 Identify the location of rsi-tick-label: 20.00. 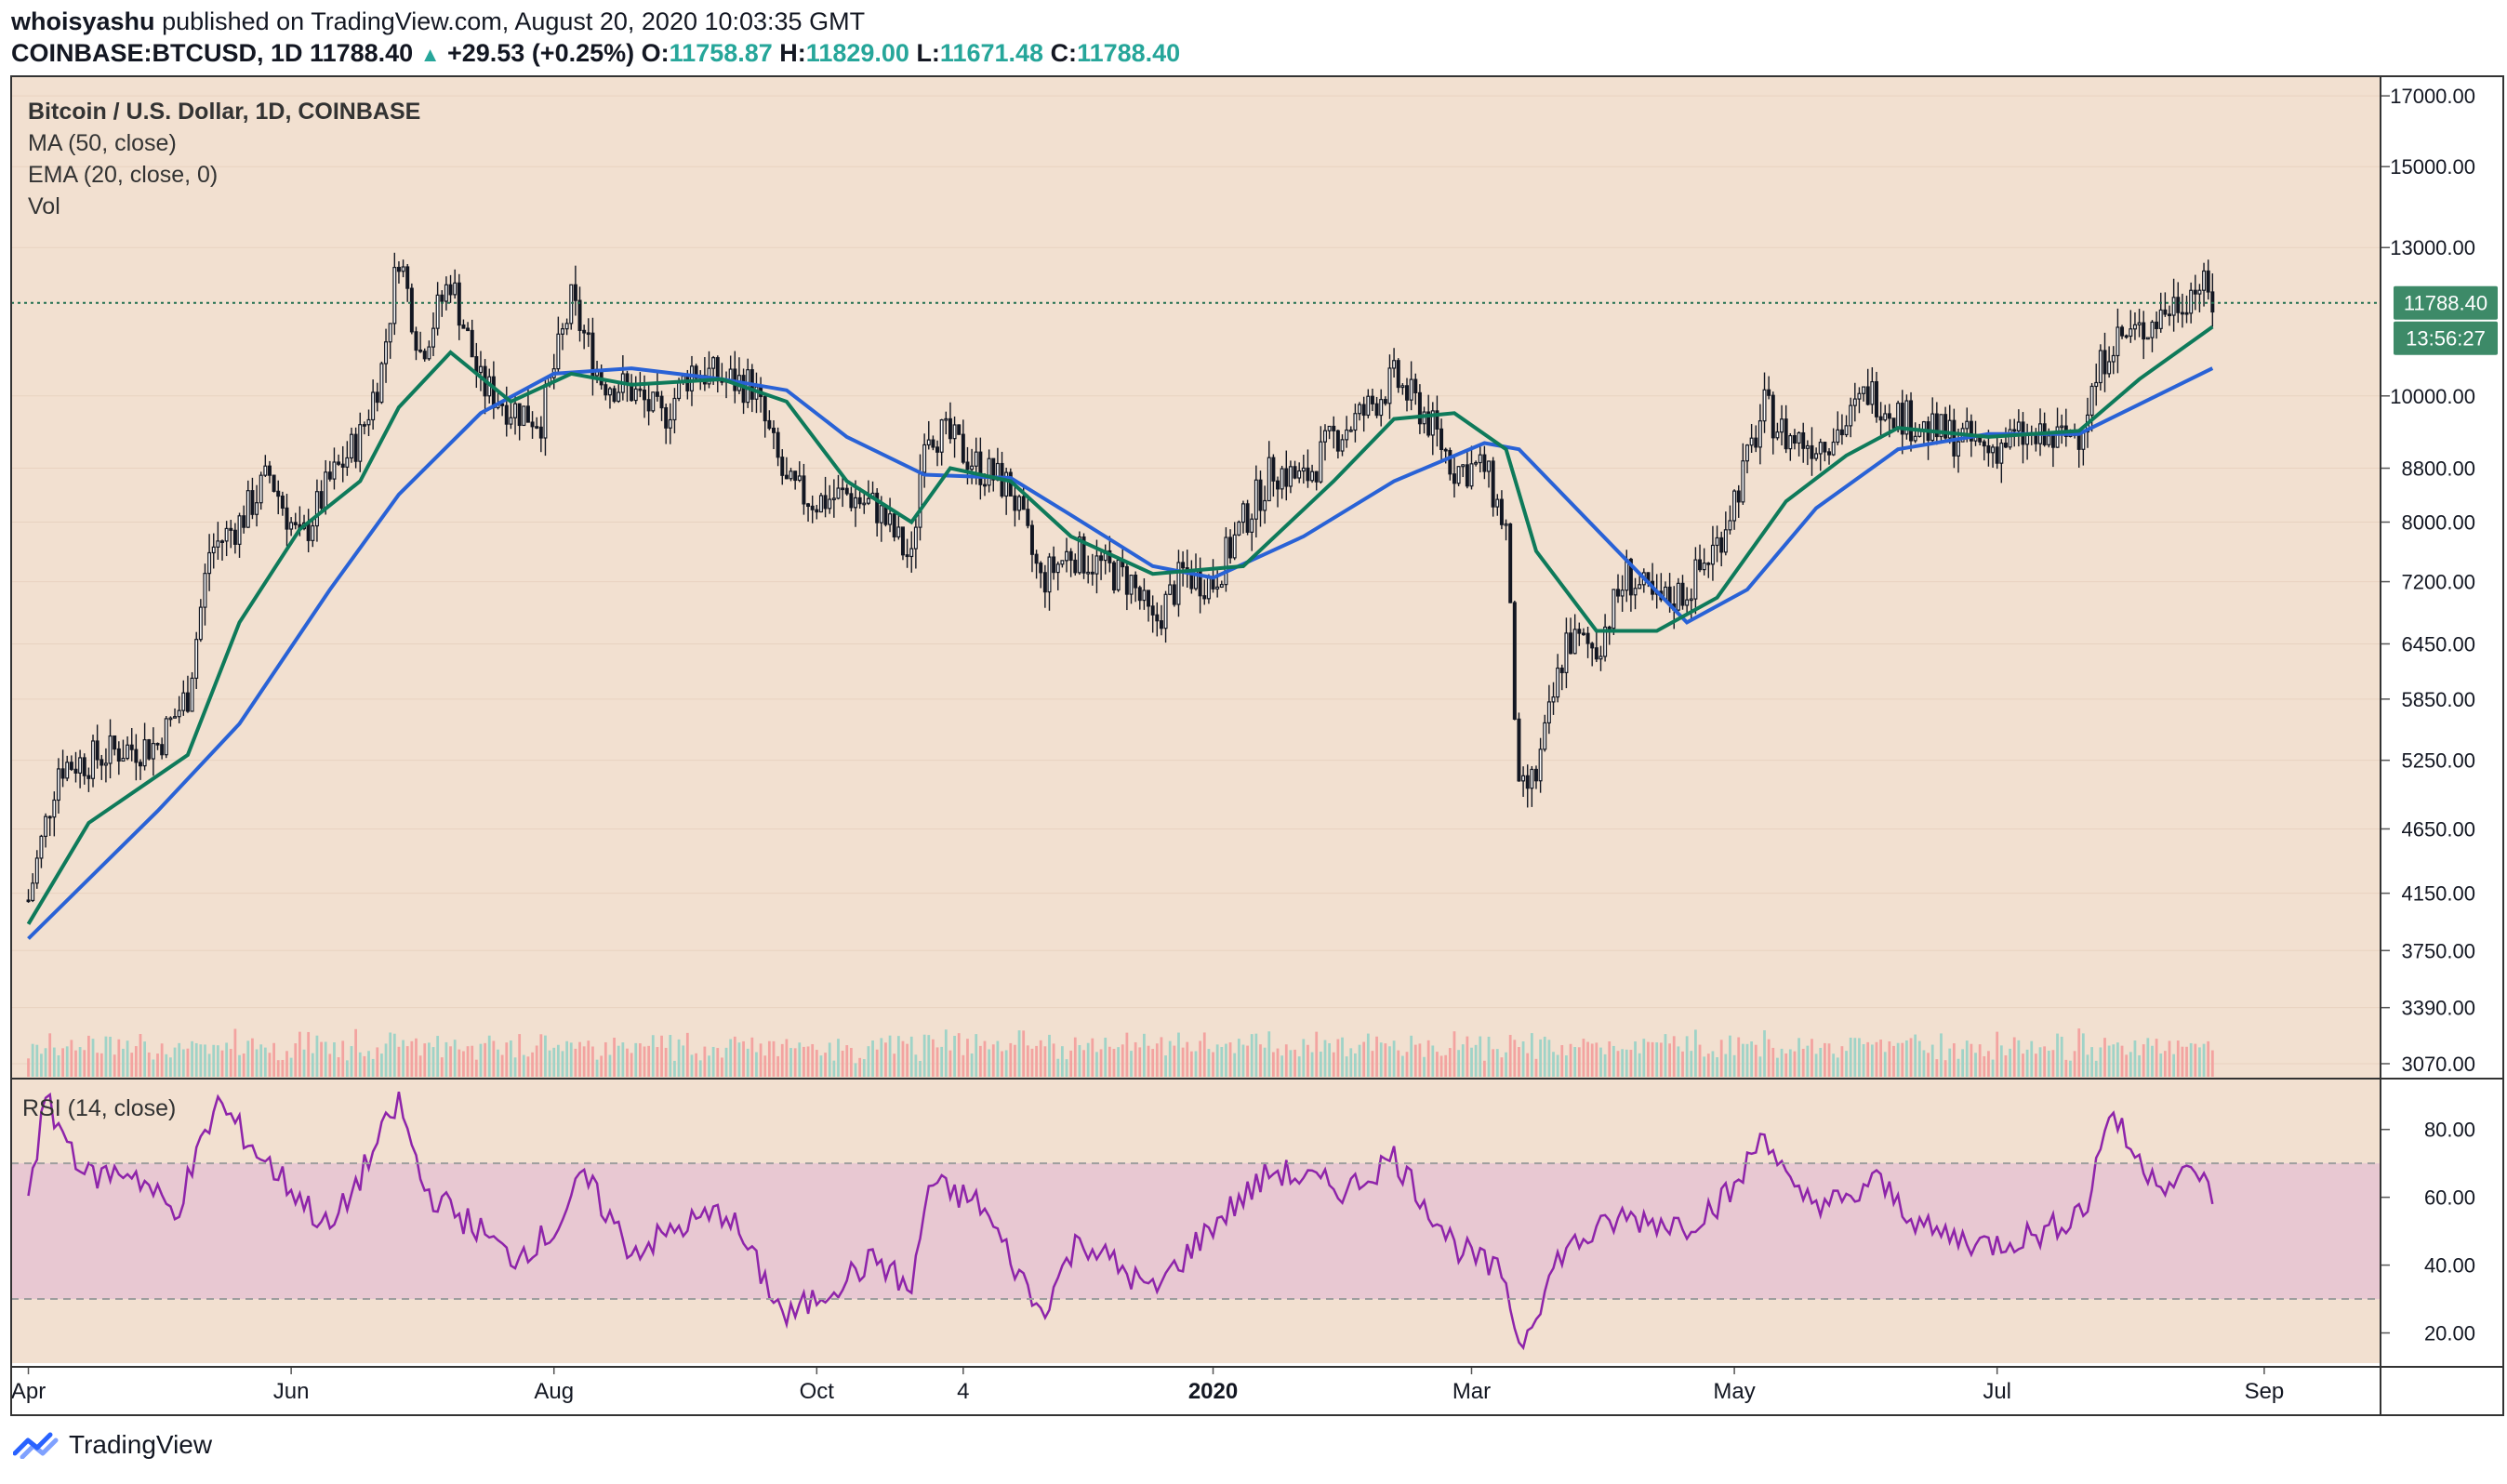
(2449, 1333).